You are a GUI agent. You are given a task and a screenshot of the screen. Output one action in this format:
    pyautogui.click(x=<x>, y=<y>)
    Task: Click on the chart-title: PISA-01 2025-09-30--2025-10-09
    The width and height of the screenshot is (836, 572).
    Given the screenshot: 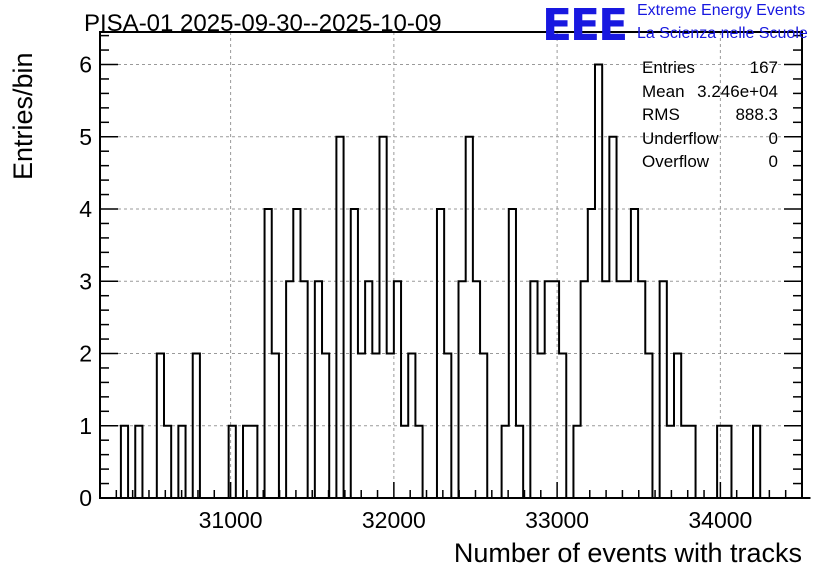 What is the action you would take?
    pyautogui.click(x=263, y=23)
    